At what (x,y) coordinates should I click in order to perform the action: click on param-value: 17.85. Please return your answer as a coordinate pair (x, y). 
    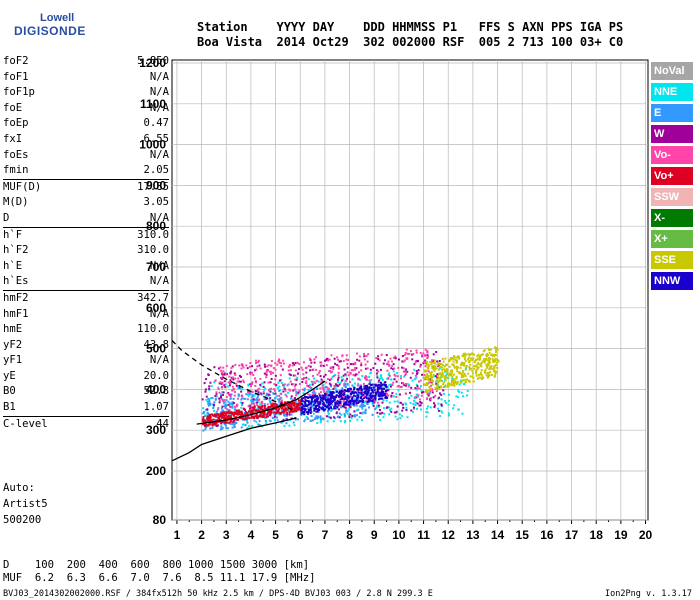
    Looking at the image, I should click on (153, 186).